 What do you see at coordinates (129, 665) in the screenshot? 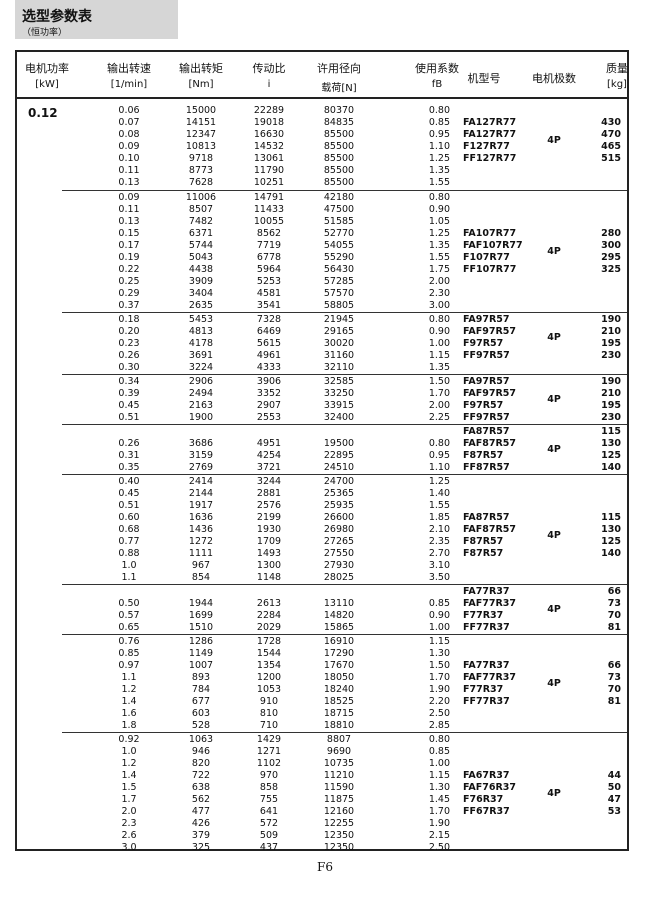
I see `output-speed-cell: 0.97` at bounding box center [129, 665].